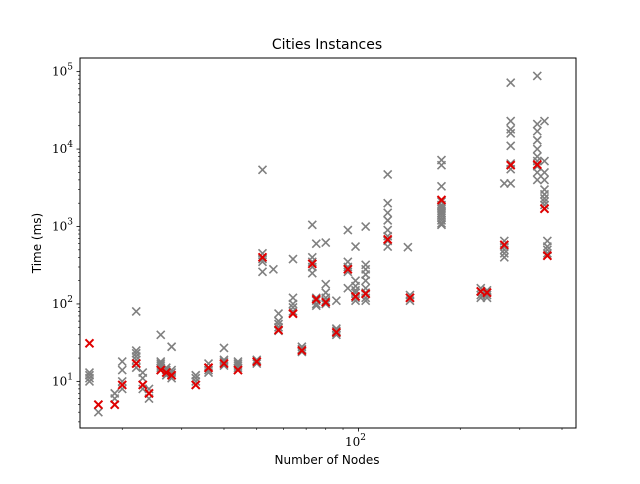 The width and height of the screenshot is (640, 484). I want to click on x-axis-label: Number of Nodes, so click(327, 460).